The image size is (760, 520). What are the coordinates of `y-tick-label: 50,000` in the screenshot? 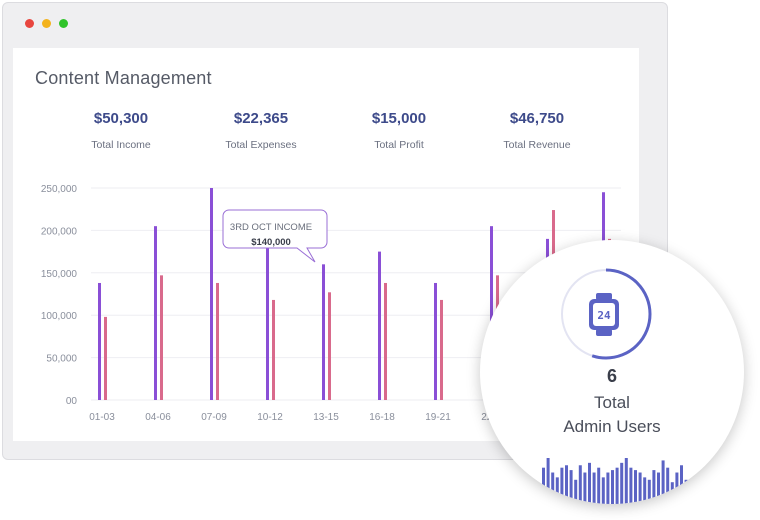 It's located at (61, 359).